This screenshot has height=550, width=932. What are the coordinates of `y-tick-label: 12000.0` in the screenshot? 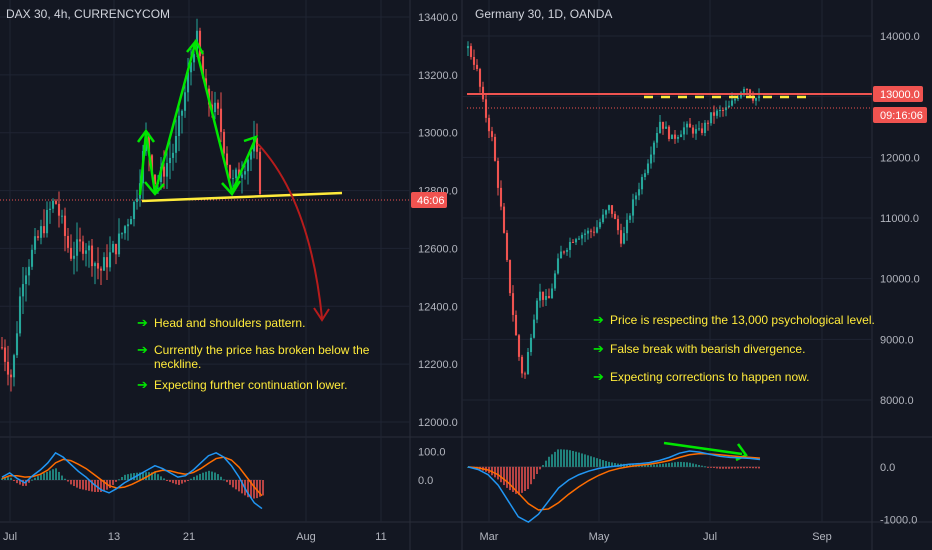 It's located at (438, 423).